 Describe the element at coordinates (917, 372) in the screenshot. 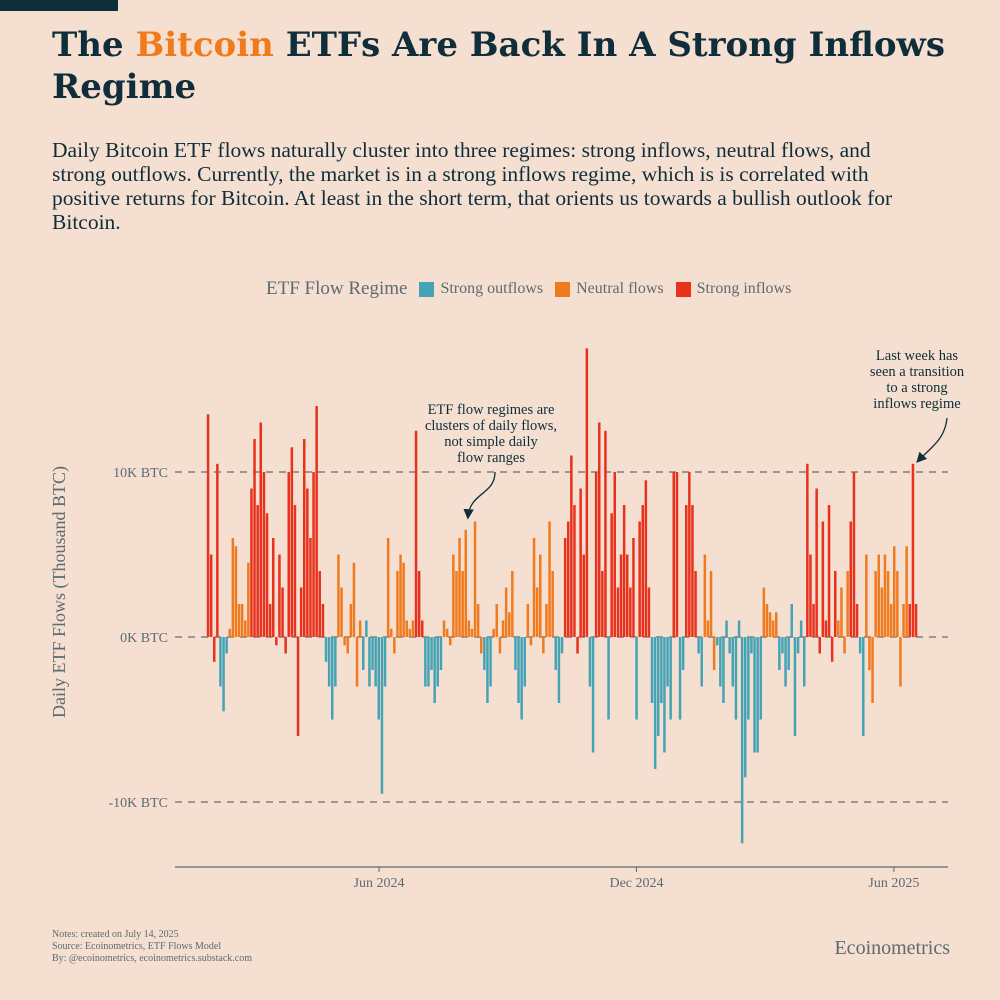

I see `annotation-transition: seen a transition` at that location.